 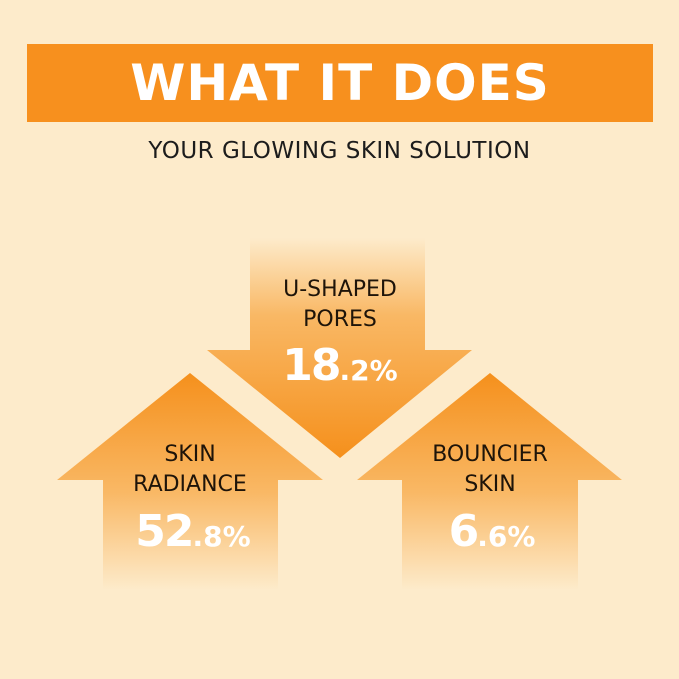 I want to click on page-subtitle: YOUR GLOWING SKIN SOLUTION, so click(x=339, y=151).